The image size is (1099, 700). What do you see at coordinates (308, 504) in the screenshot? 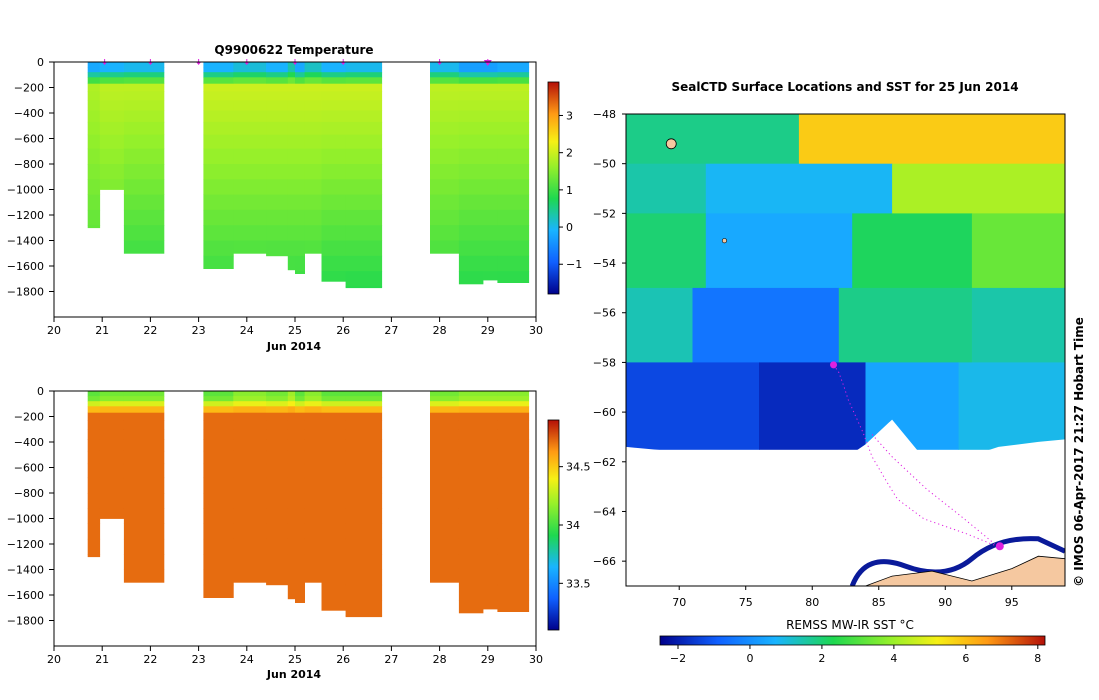
I see `salinity-cells` at bounding box center [308, 504].